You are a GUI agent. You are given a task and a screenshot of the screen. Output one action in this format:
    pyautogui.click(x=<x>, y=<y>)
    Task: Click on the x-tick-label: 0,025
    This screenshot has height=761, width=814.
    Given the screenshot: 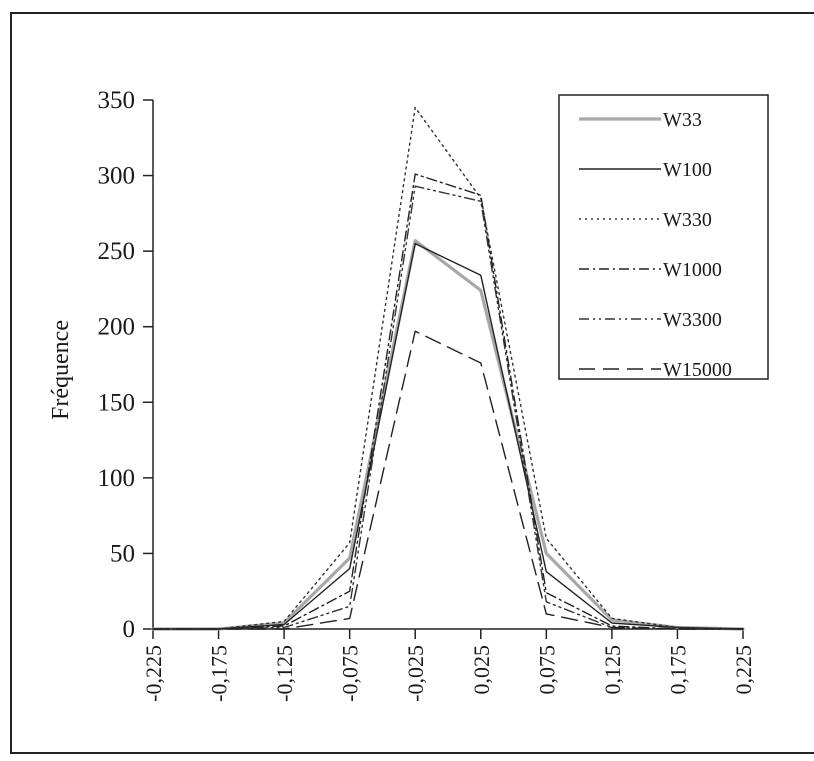 What is the action you would take?
    pyautogui.click(x=481, y=670)
    